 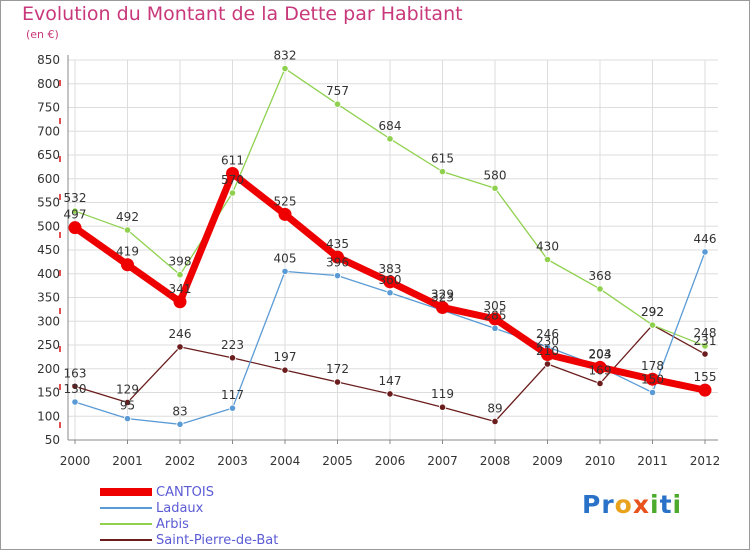 I want to click on x-tick-label: 2006, so click(x=390, y=461).